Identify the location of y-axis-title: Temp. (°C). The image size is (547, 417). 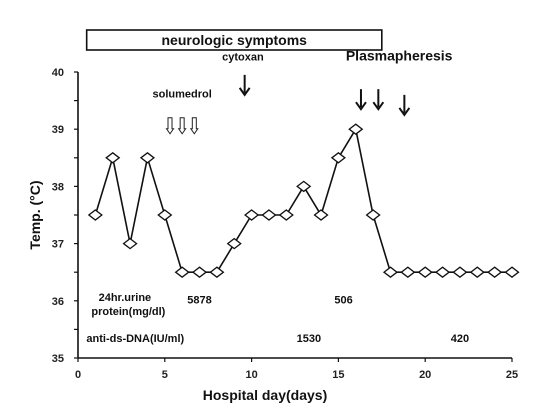
(35, 214).